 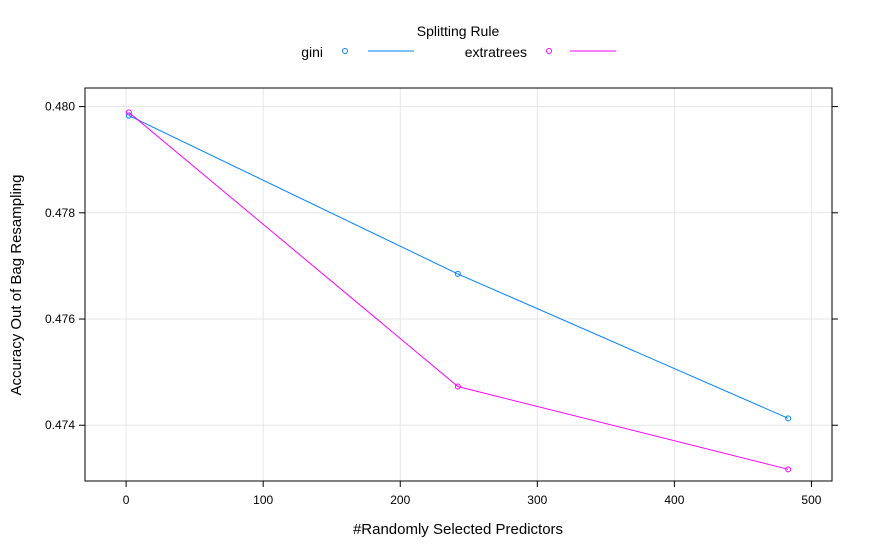 I want to click on x-tick-label: 100, so click(x=263, y=500).